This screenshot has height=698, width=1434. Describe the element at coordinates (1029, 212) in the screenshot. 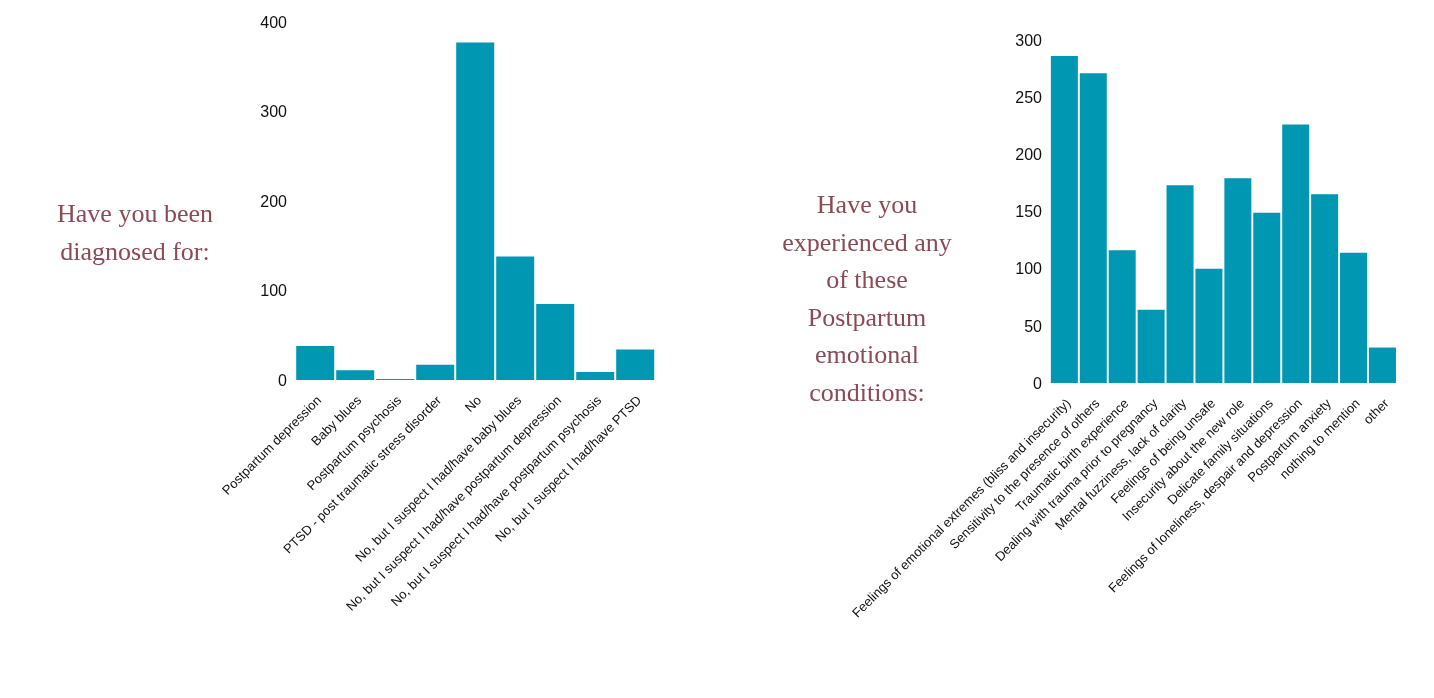

I see `y-tick-label: 150` at that location.